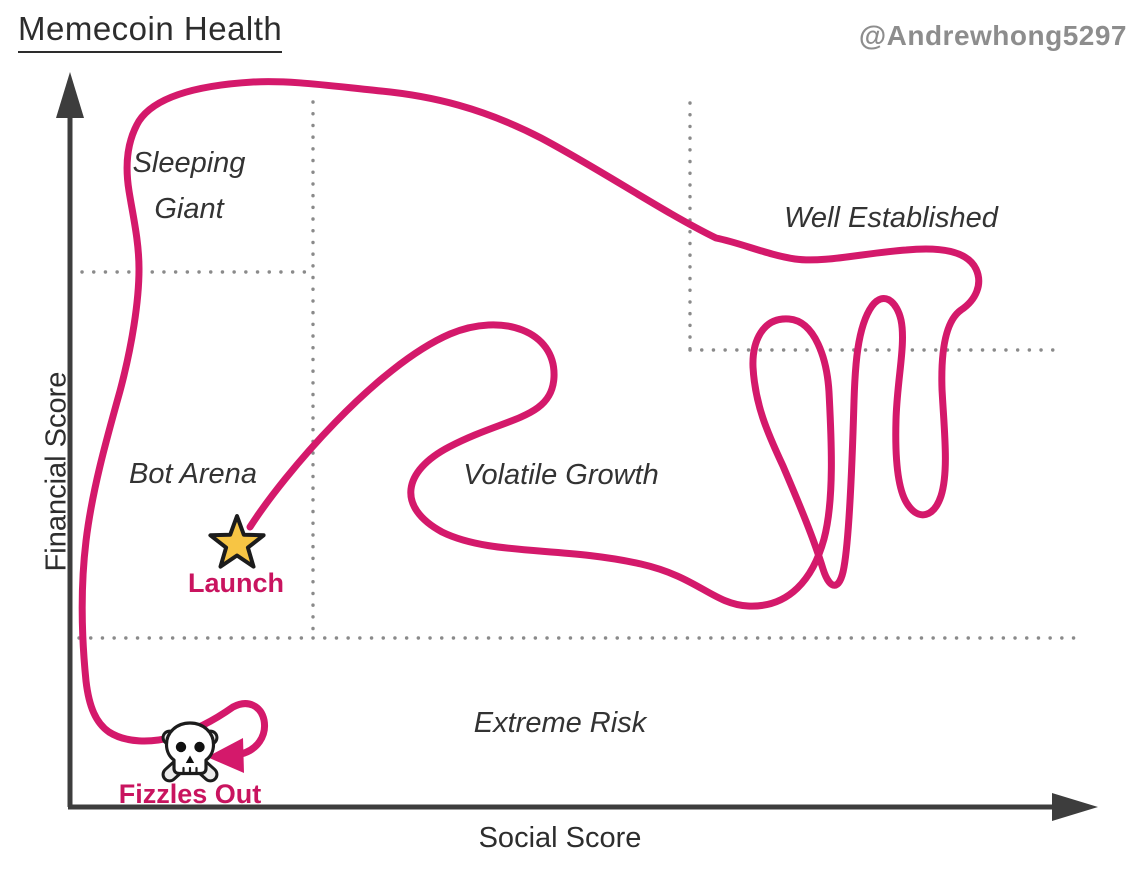  Describe the element at coordinates (560, 838) in the screenshot. I see `x-axis-label: Social Score` at that location.